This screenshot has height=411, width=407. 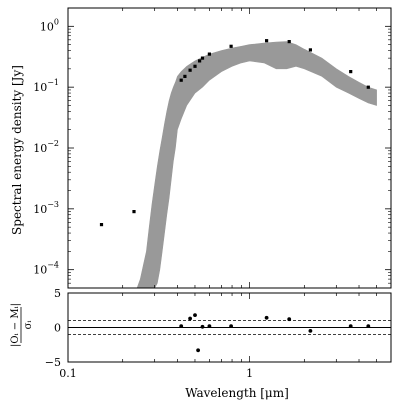 I want to click on main-y-tick-exponent: −3, so click(x=53, y=204).